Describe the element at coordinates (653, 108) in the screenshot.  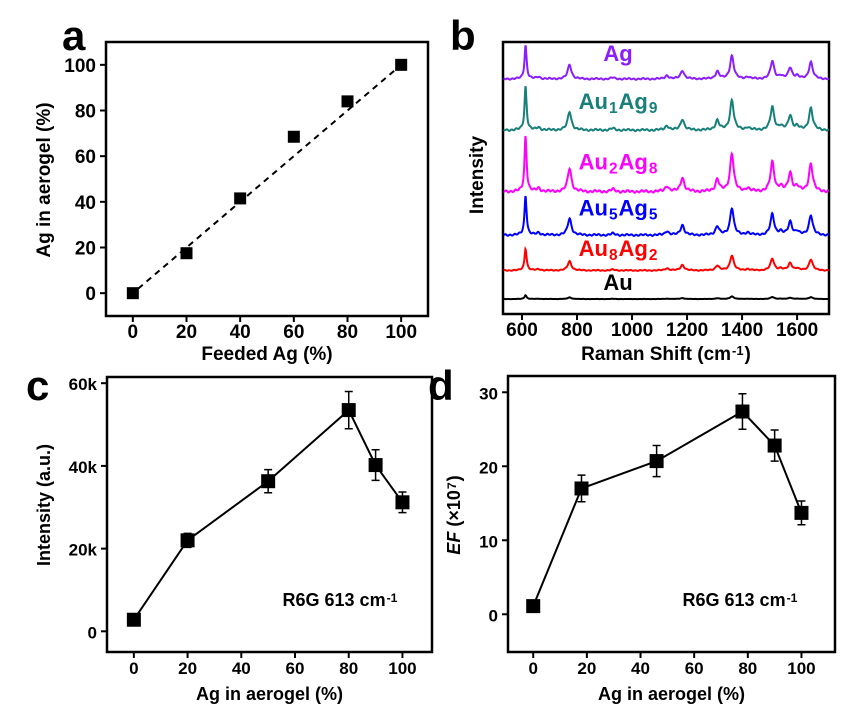
I see `text-part: 9` at that location.